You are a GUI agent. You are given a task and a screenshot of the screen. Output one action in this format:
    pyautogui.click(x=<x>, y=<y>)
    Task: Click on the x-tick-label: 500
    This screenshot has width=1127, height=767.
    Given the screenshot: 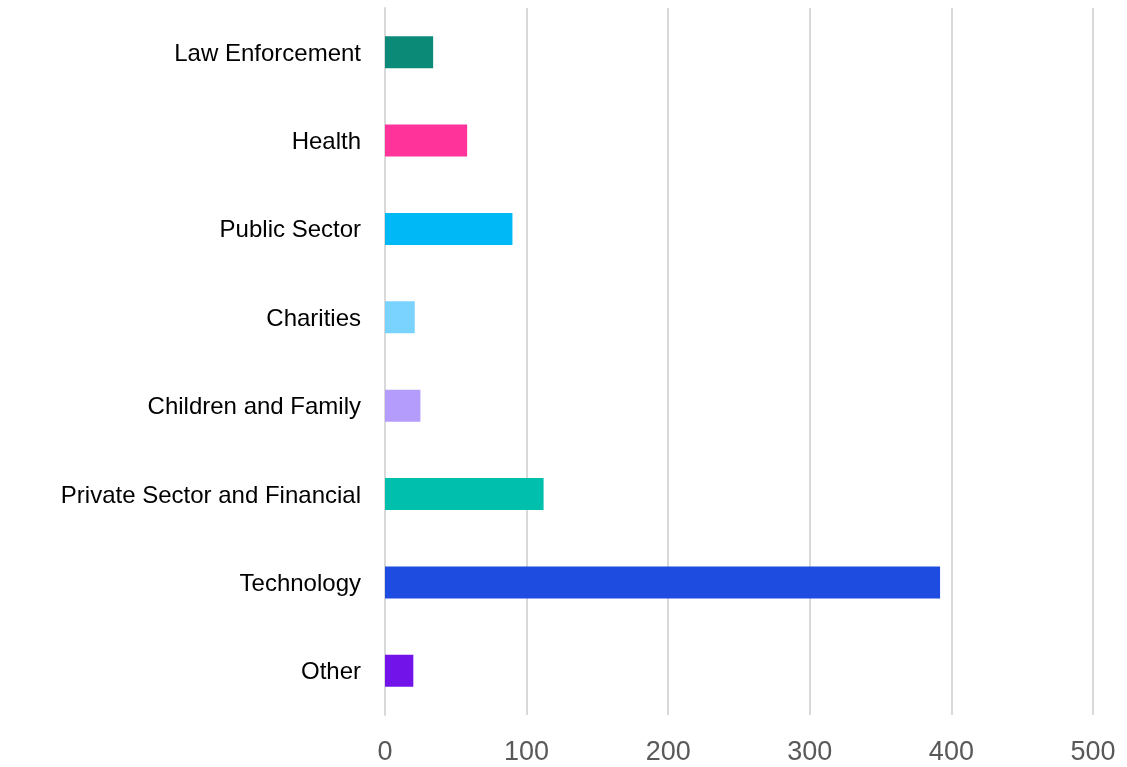 What is the action you would take?
    pyautogui.click(x=1093, y=750)
    